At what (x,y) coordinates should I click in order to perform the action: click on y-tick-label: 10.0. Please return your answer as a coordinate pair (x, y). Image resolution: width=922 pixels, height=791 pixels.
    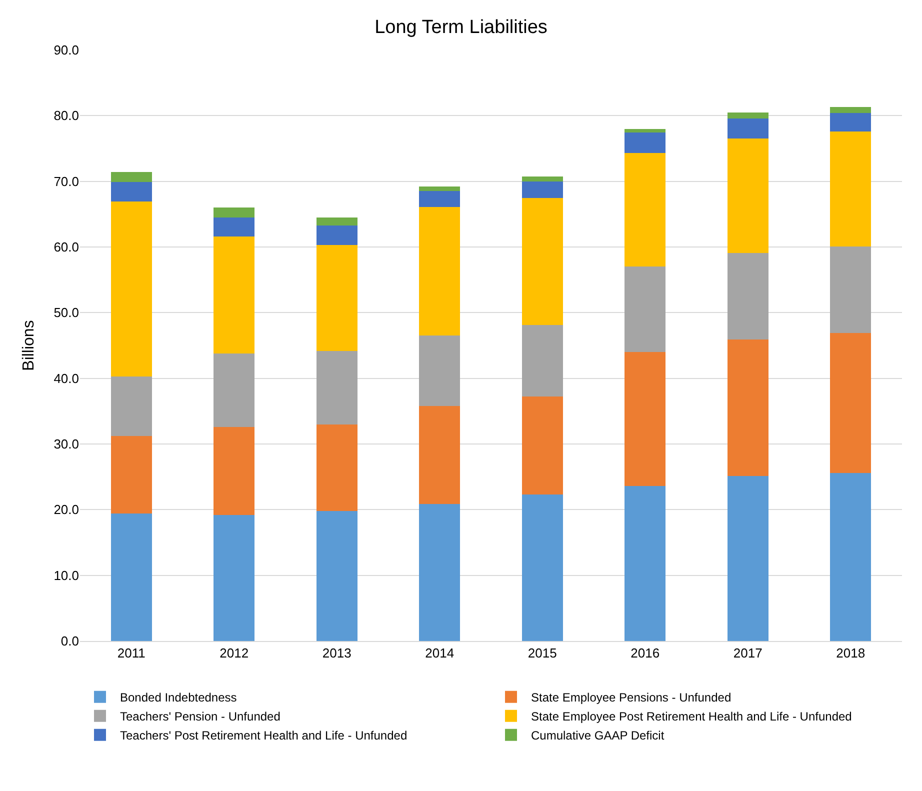
    Looking at the image, I should click on (66, 575).